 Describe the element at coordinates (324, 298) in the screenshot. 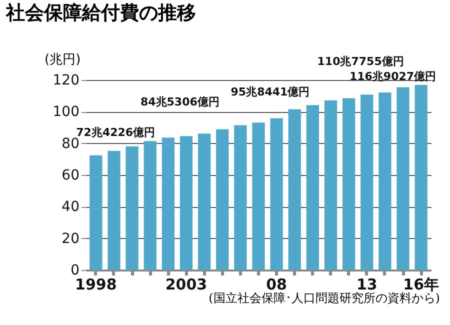

I see `text: (国立社会保障･人口問題研究所の資料から)` at that location.